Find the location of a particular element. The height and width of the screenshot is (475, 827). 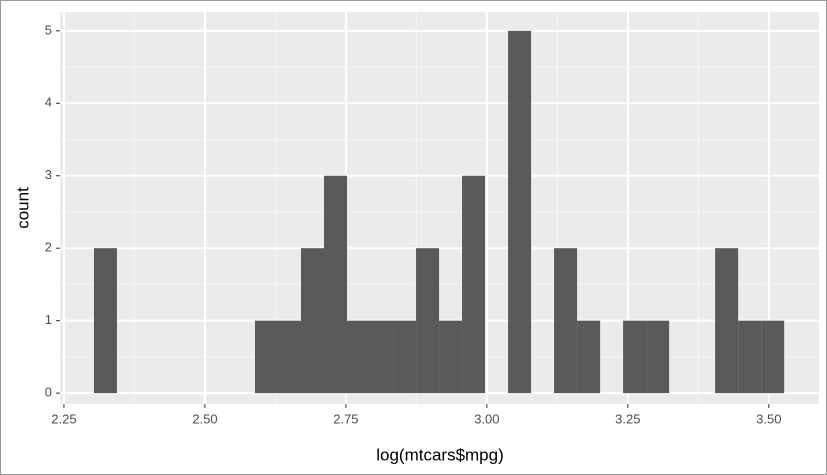

x-tick-label: 2.75 is located at coordinates (345, 418).